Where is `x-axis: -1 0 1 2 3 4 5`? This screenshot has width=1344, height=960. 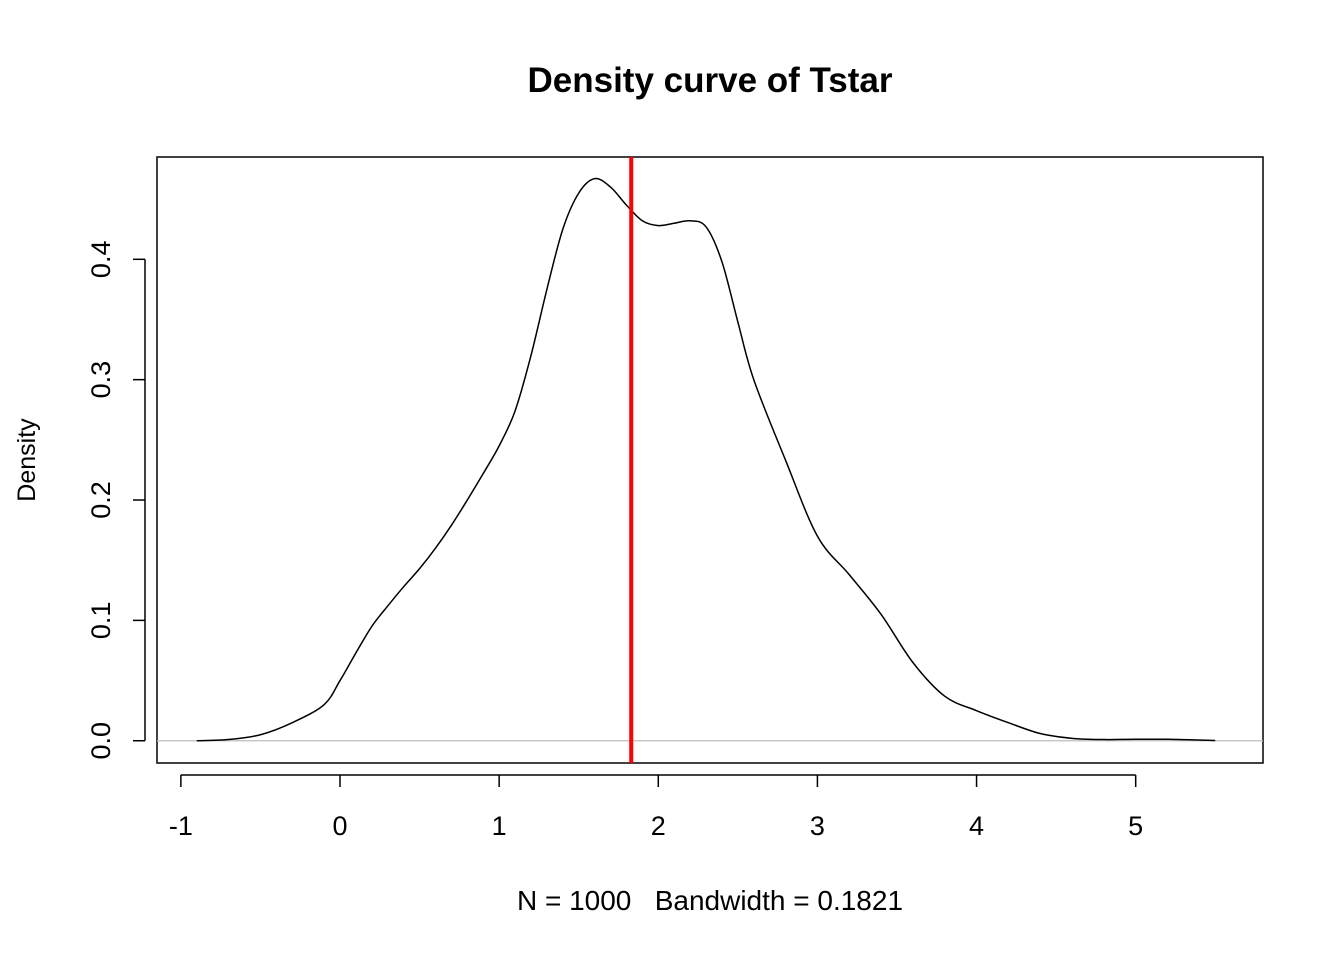 x-axis: -1 0 1 2 3 4 5 is located at coordinates (656, 807).